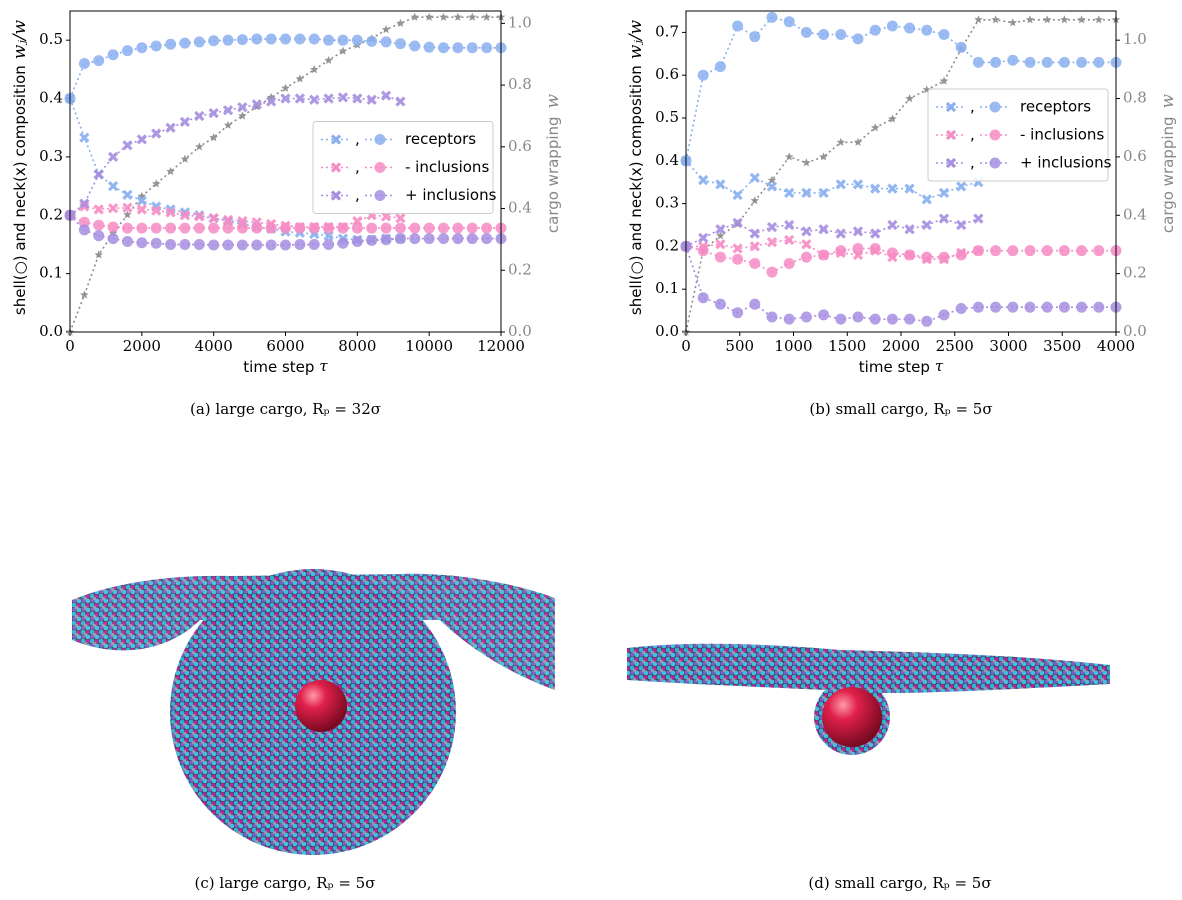 Image resolution: width=1182 pixels, height=900 pixels. What do you see at coordinates (667, 203) in the screenshot?
I see `y-tick-label: 0.3` at bounding box center [667, 203].